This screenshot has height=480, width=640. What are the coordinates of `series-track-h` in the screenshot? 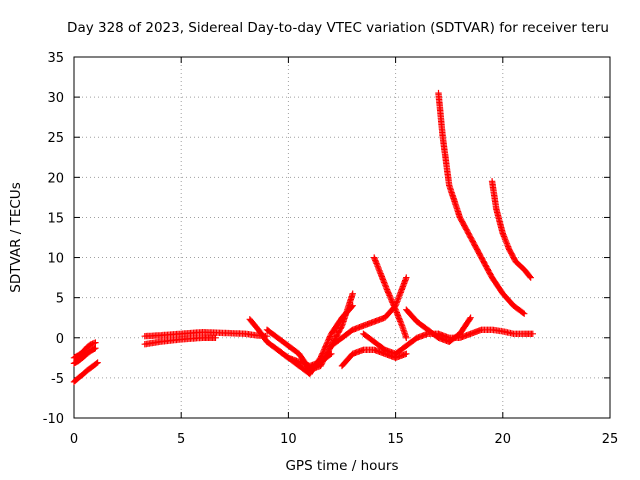 It's located at (315, 340).